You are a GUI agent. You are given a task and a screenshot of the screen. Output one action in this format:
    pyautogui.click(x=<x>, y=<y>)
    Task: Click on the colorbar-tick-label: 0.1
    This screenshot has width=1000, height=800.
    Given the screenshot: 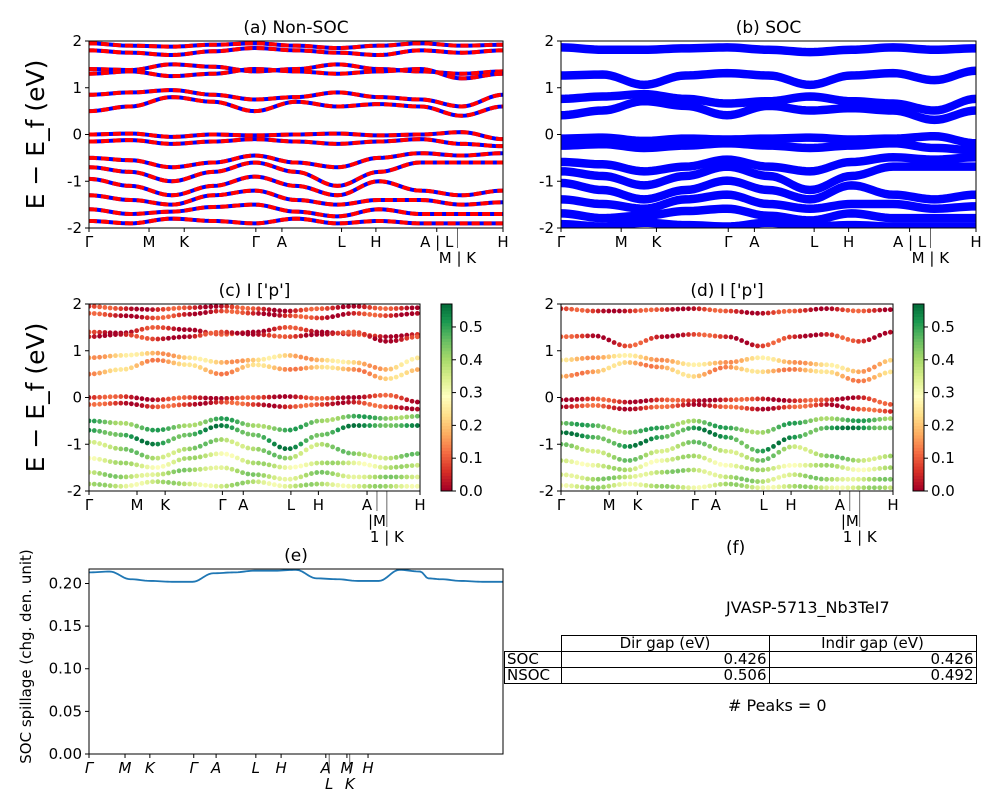 What is the action you would take?
    pyautogui.click(x=943, y=458)
    